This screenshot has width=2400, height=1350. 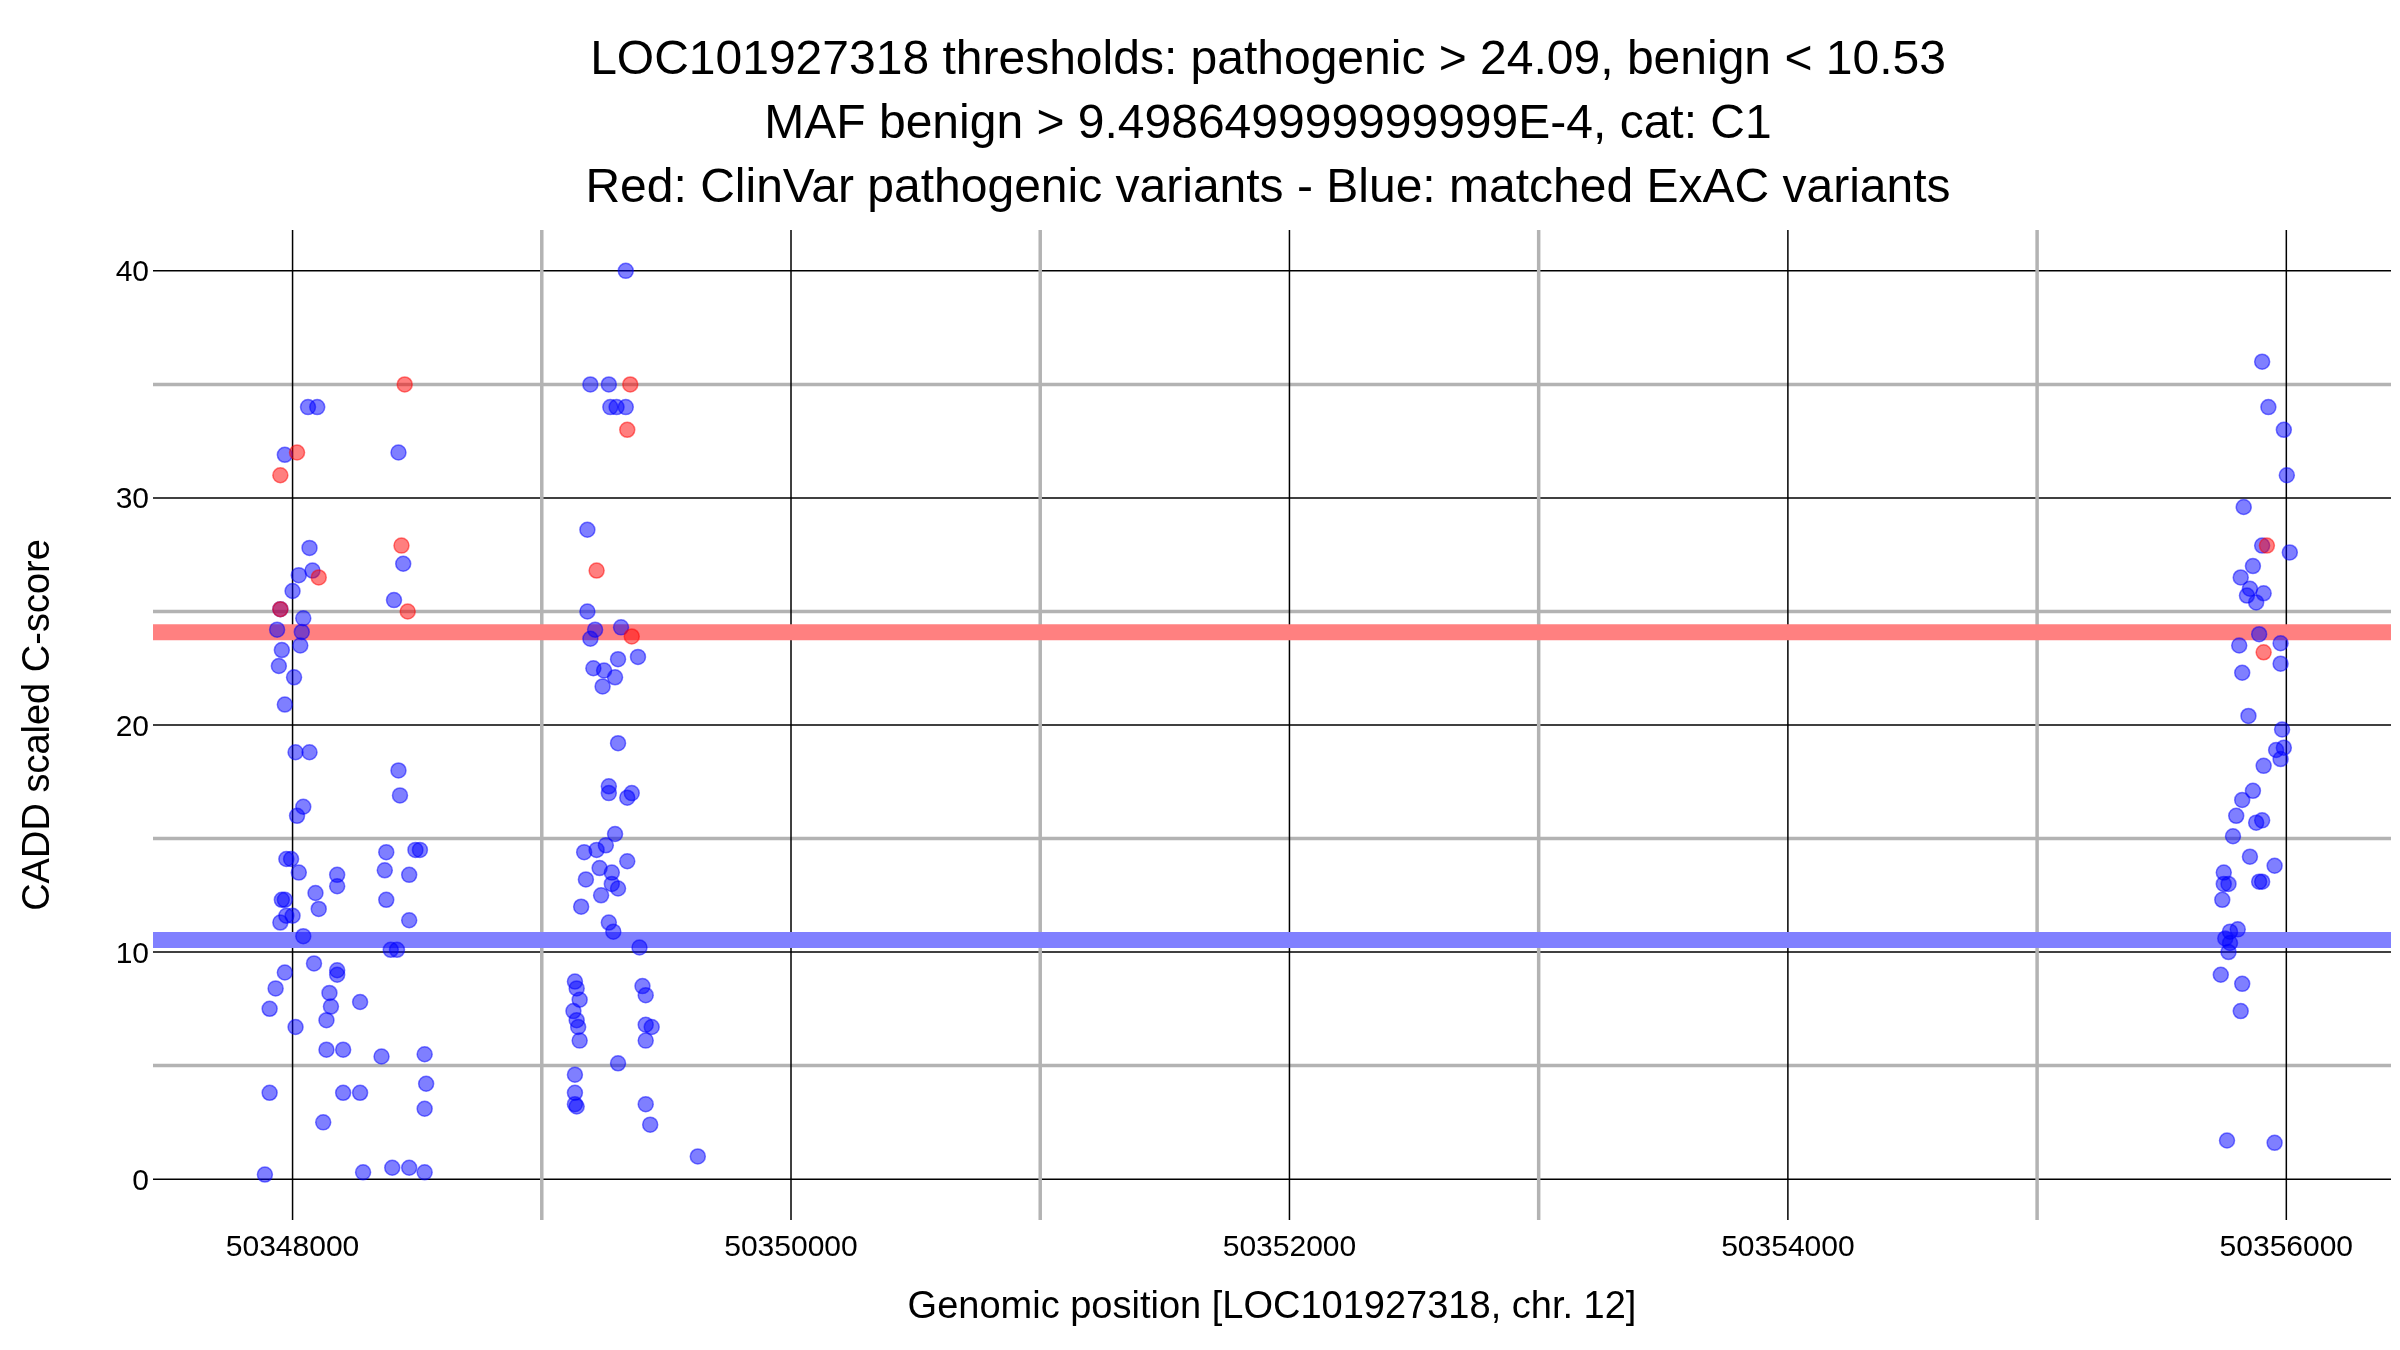 What do you see at coordinates (132, 271) in the screenshot?
I see `y-tick-label: 40` at bounding box center [132, 271].